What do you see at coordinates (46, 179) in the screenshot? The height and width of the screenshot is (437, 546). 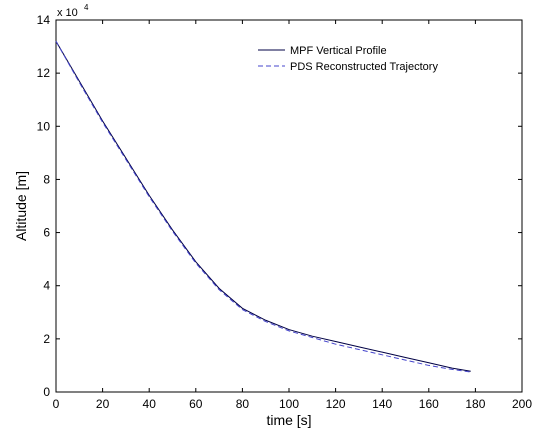 I see `y-tick-label: 8` at bounding box center [46, 179].